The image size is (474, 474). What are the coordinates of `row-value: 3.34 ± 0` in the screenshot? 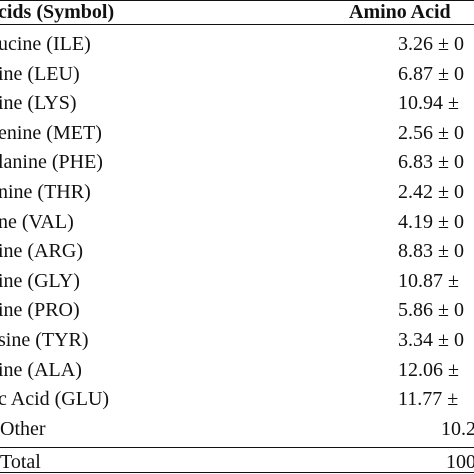 It's located at (431, 340).